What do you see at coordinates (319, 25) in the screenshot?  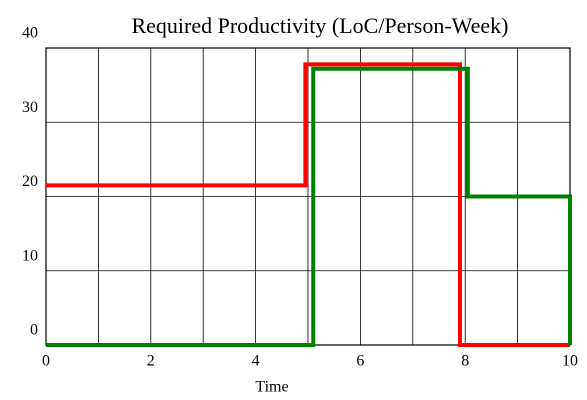 I see `chart-title: Required Productivity (LoC/Person-Week)` at bounding box center [319, 25].